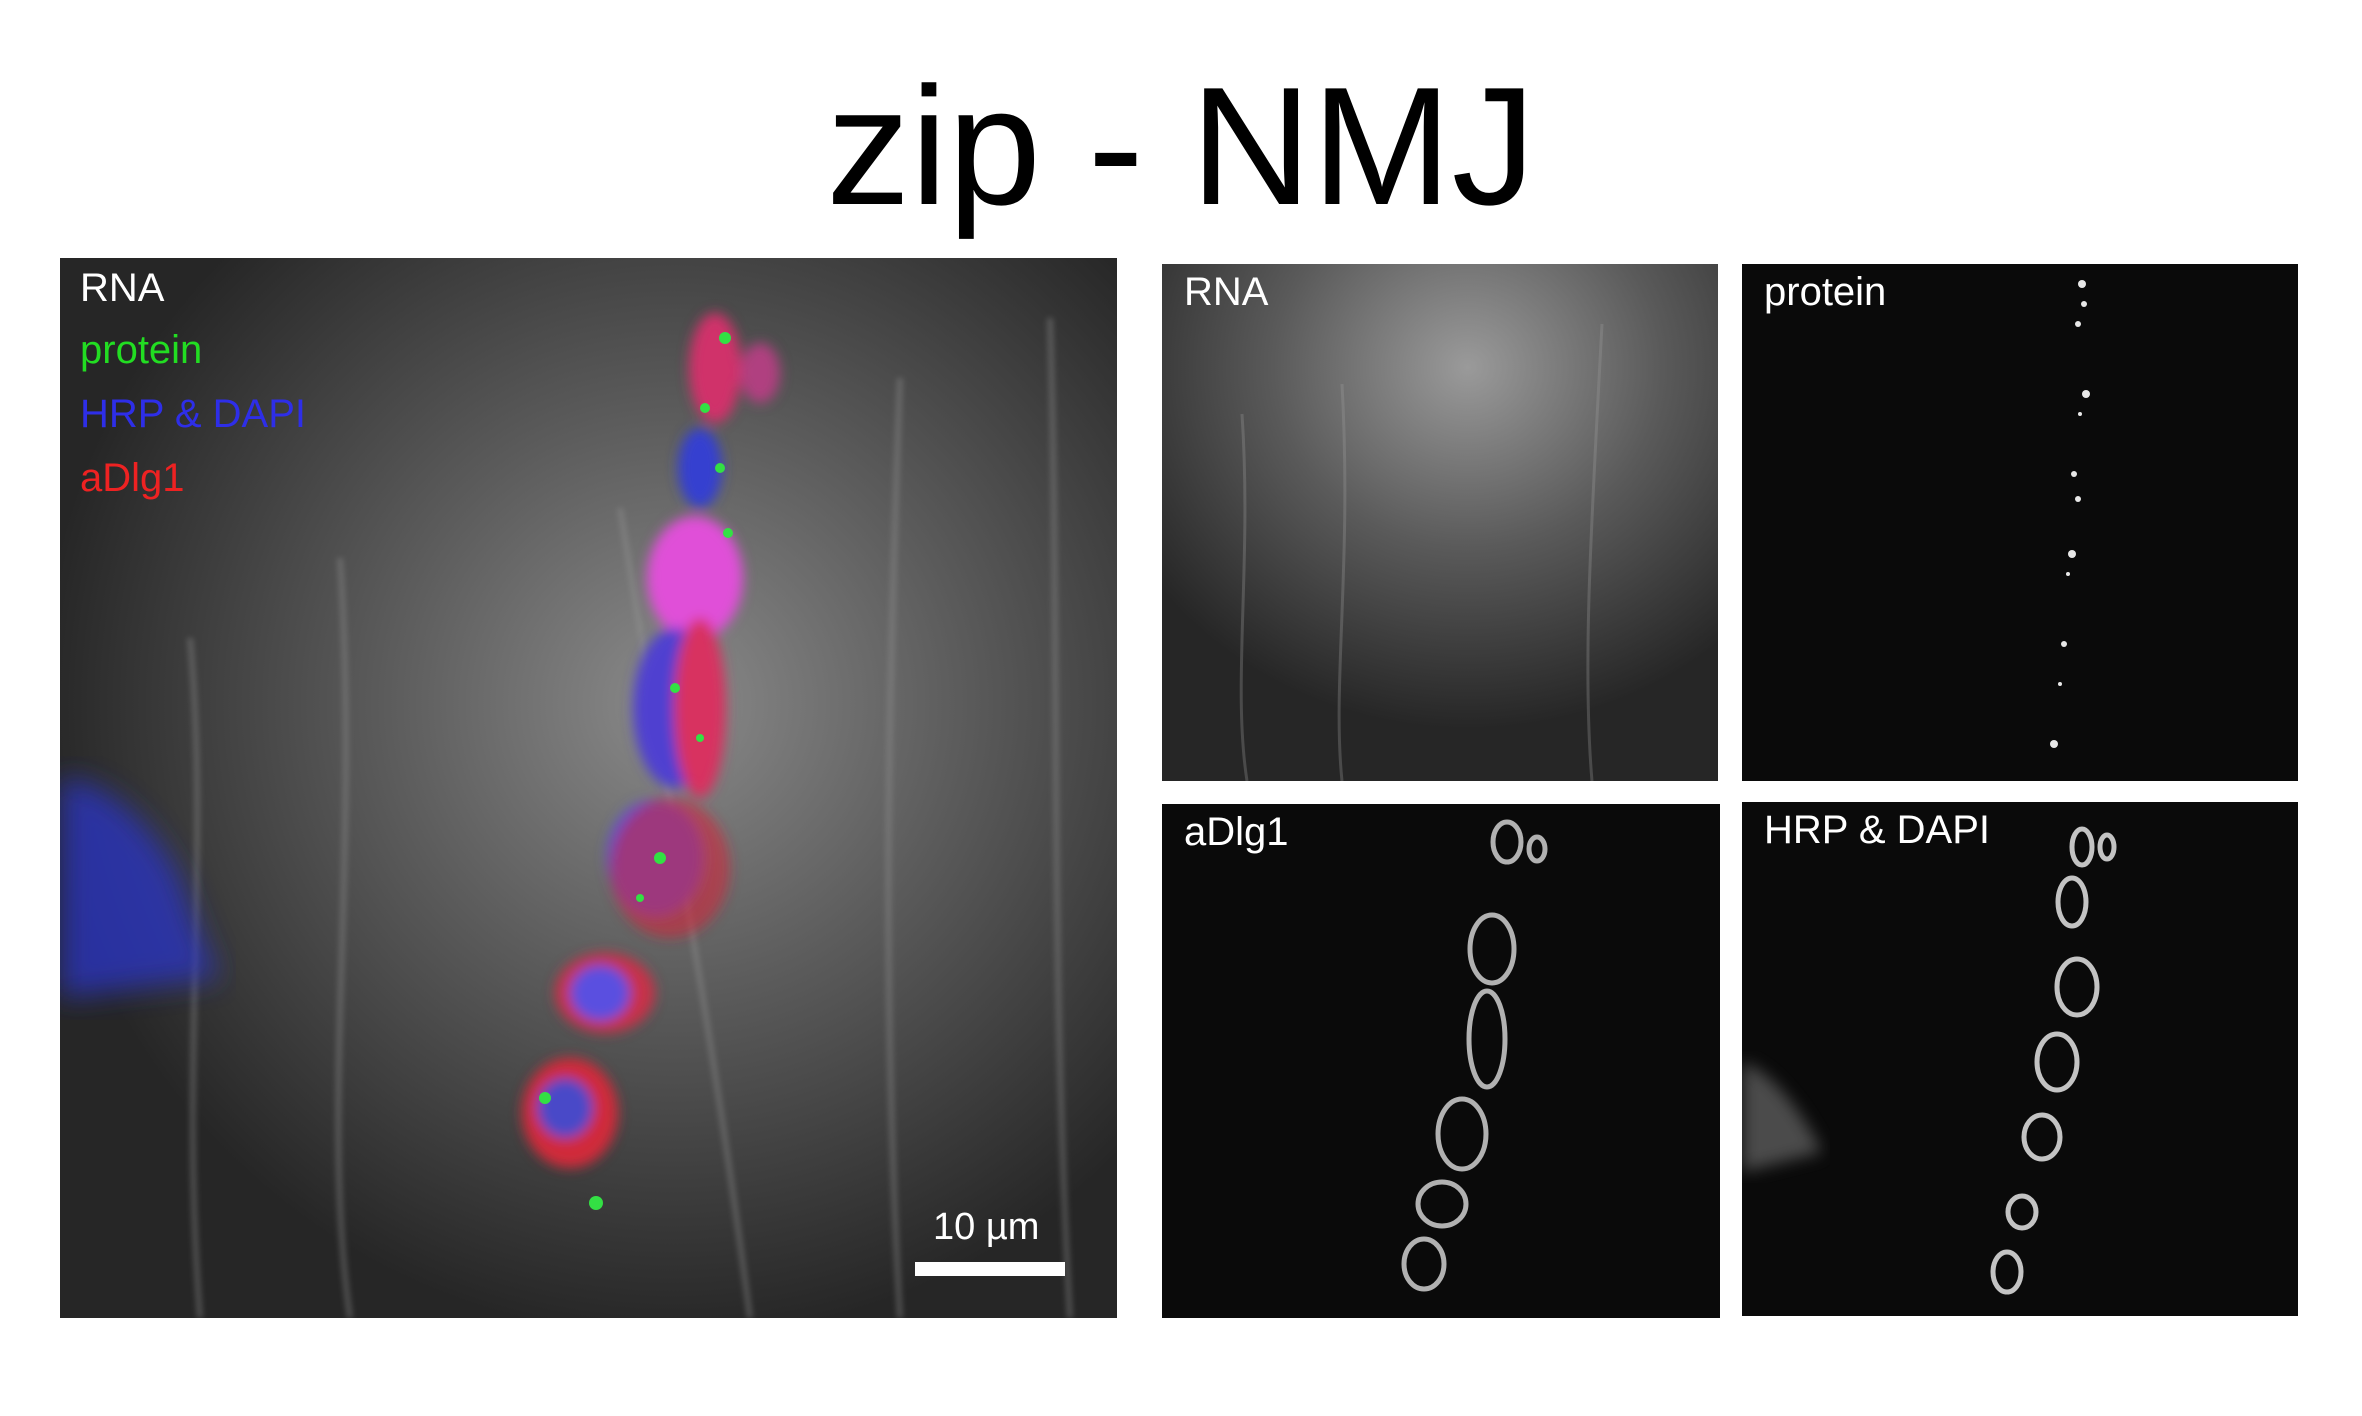 The height and width of the screenshot is (1416, 2362). What do you see at coordinates (1236, 832) in the screenshot?
I see `adlg1-panel-label: aDlg1` at bounding box center [1236, 832].